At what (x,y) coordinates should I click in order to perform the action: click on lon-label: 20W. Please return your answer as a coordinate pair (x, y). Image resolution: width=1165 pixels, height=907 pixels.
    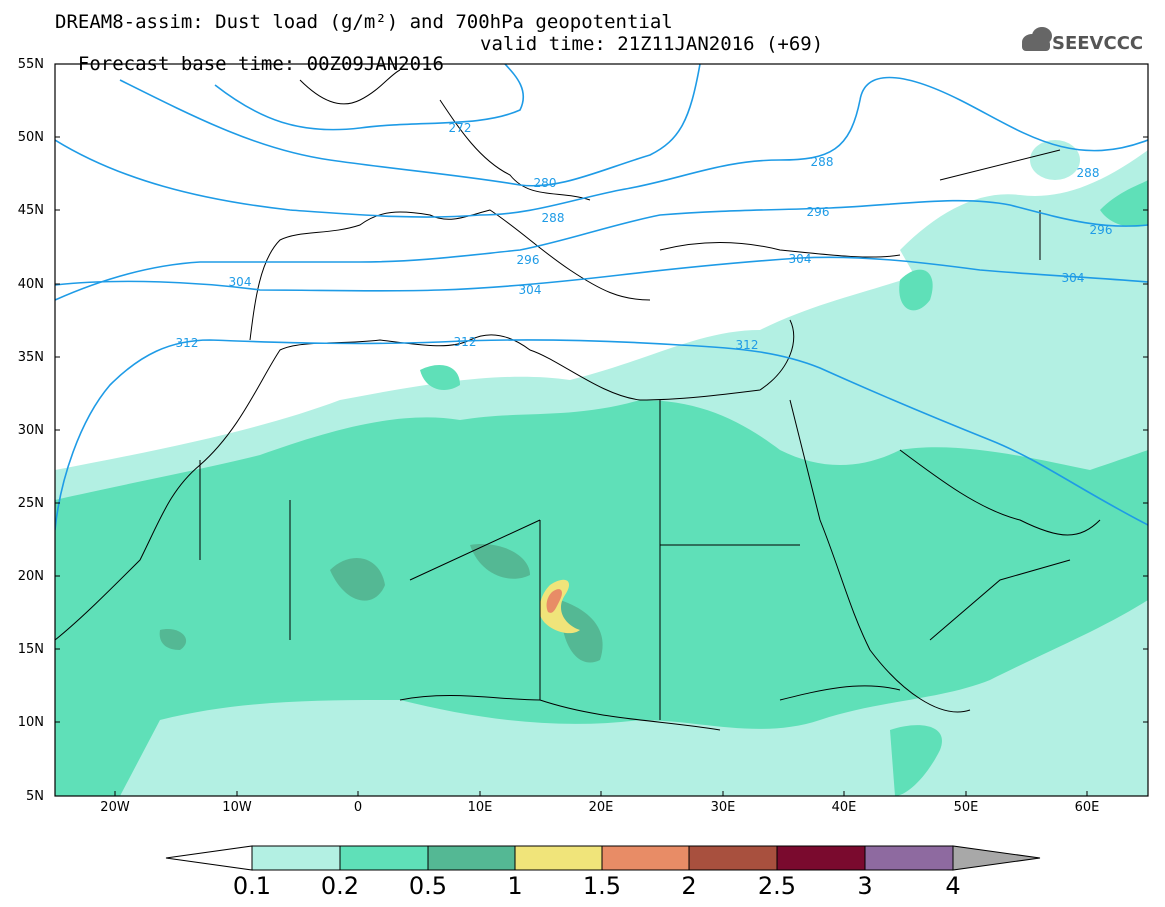
    Looking at the image, I should click on (115, 807).